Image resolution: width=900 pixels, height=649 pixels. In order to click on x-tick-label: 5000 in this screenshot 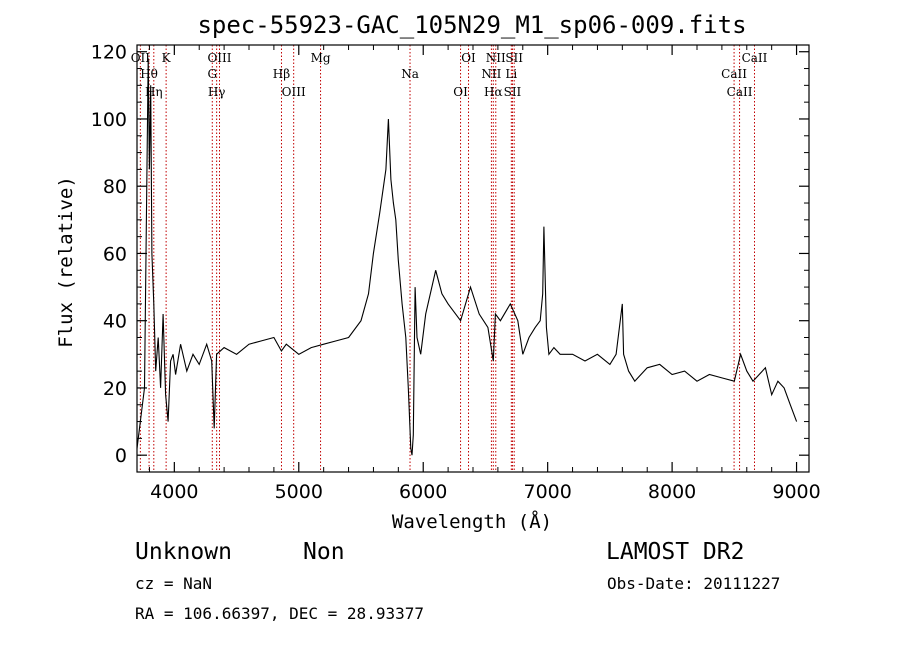, I will do `click(299, 492)`.